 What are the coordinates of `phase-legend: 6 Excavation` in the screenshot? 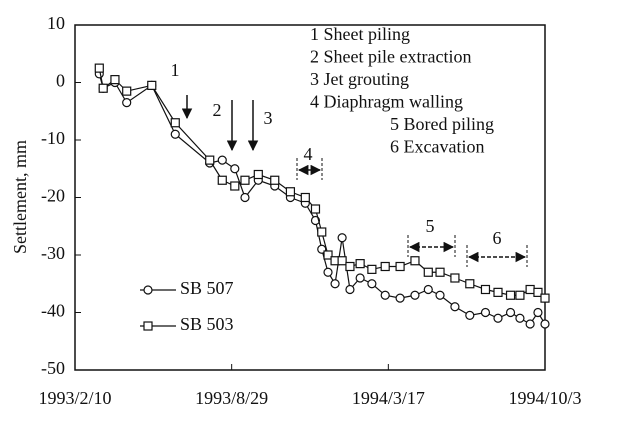 It's located at (437, 147).